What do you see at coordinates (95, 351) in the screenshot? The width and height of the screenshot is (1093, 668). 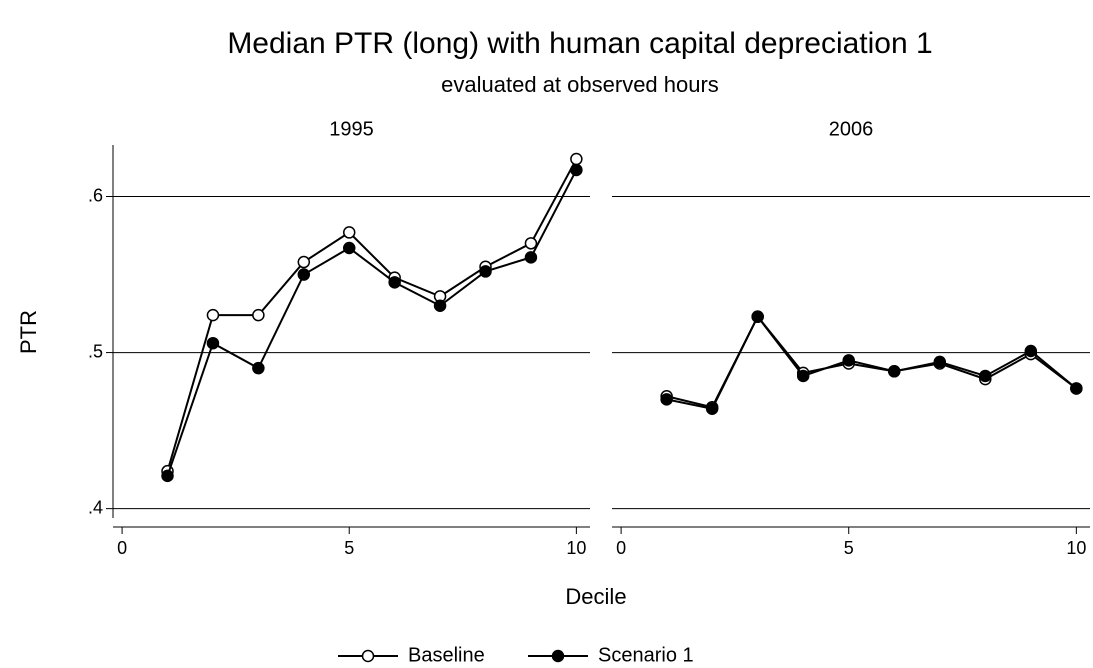 I see `y-tick-label: .5` at bounding box center [95, 351].